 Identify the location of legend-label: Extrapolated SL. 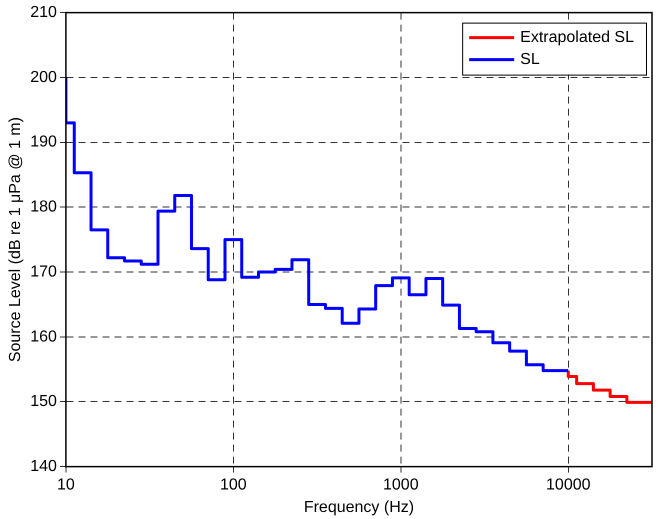
(577, 37).